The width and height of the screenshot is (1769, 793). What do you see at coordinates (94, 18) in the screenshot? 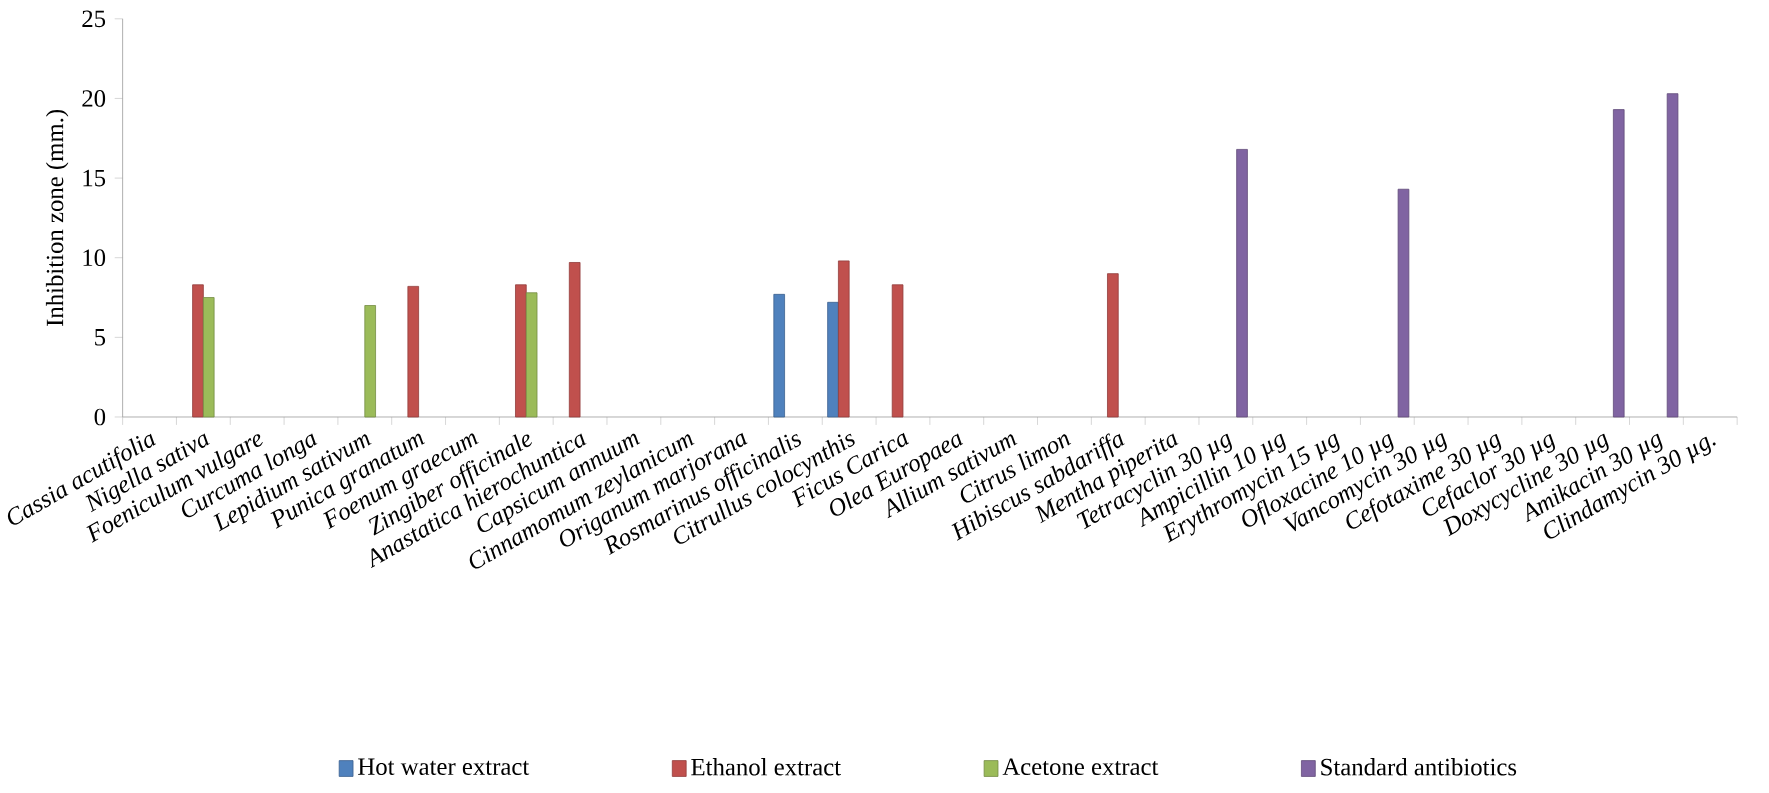
I see `y-tick-label: 25` at bounding box center [94, 18].